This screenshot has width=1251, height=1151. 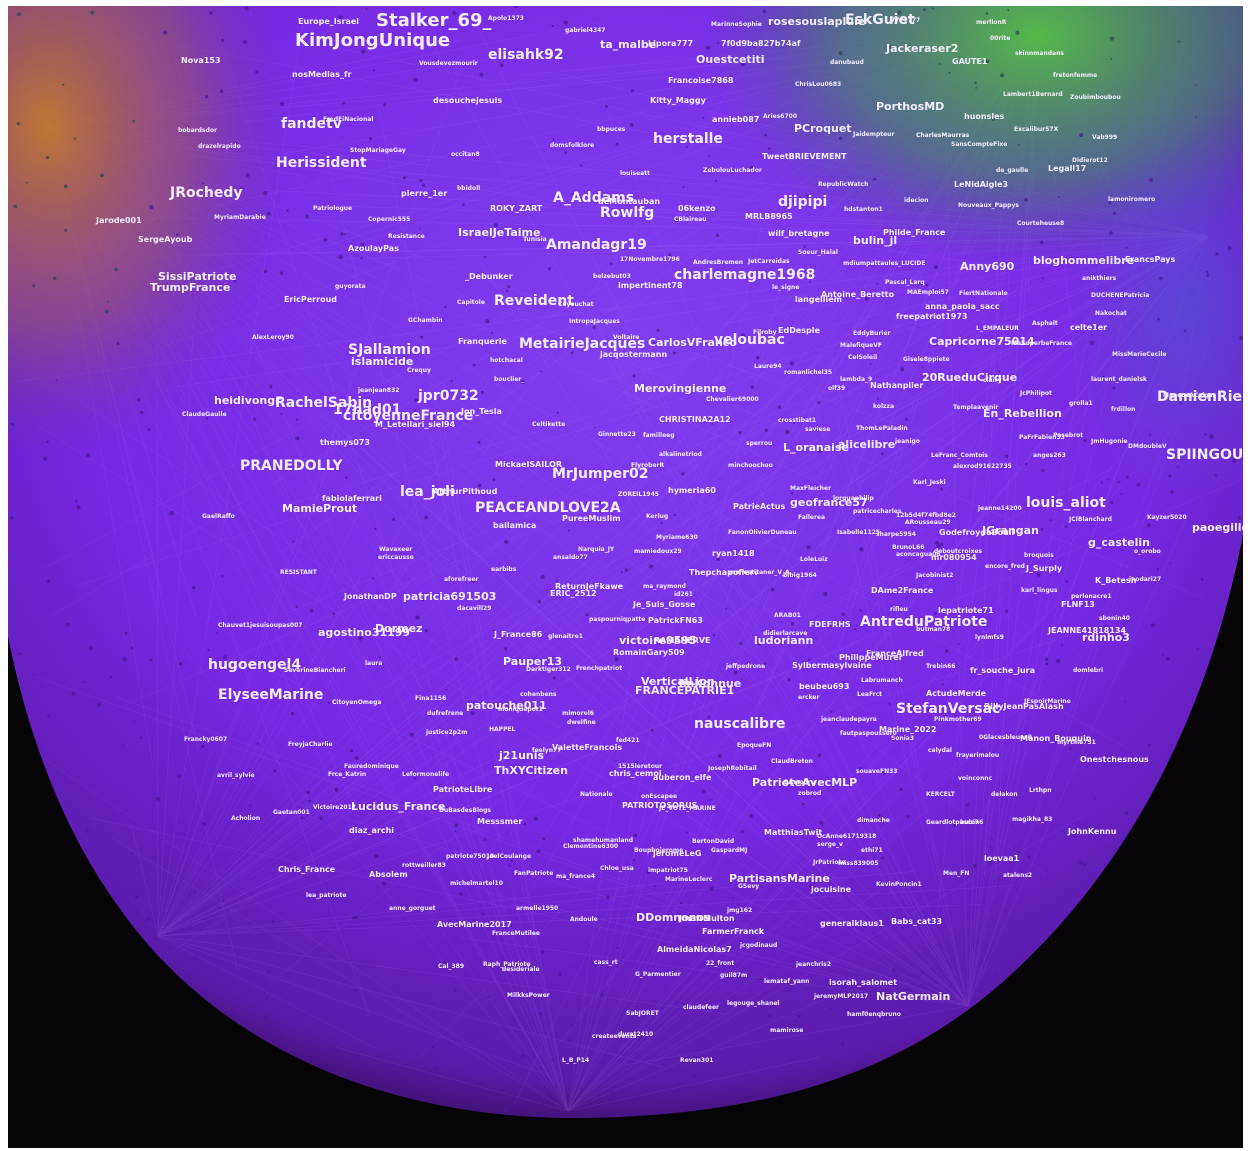 What do you see at coordinates (649, 652) in the screenshot?
I see `node-label: RomainGary509` at bounding box center [649, 652].